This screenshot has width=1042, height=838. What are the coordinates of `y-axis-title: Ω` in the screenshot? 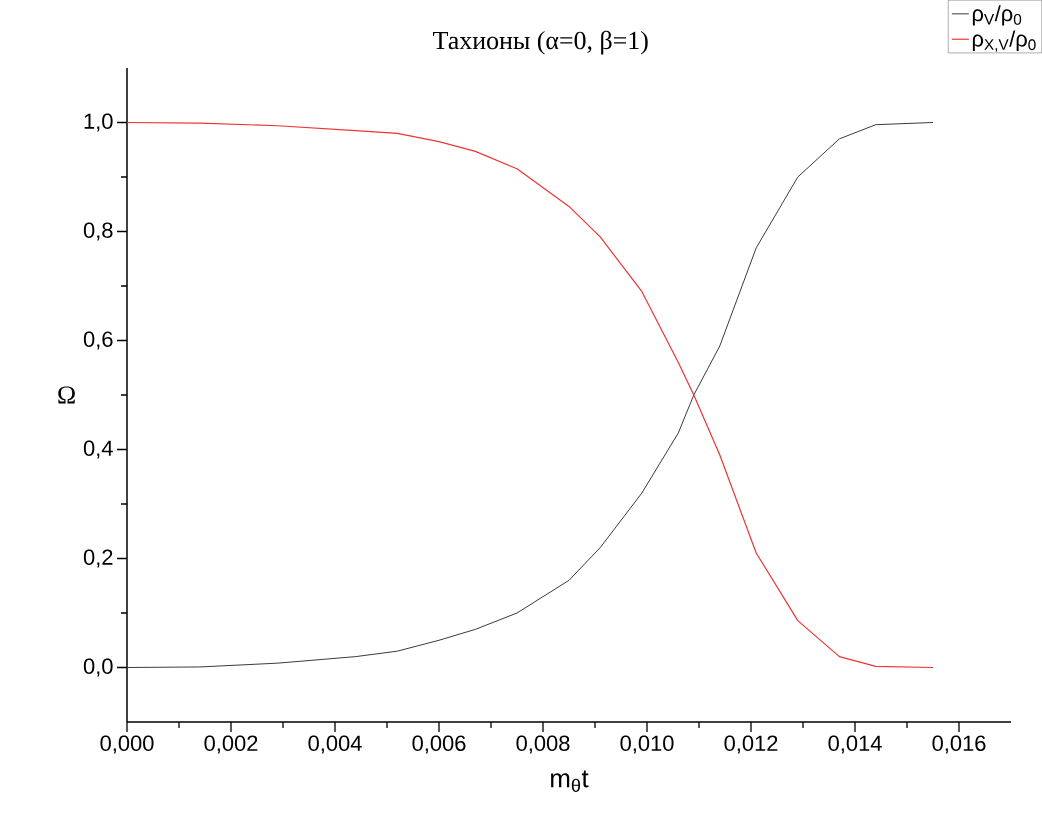 It's located at (66, 395).